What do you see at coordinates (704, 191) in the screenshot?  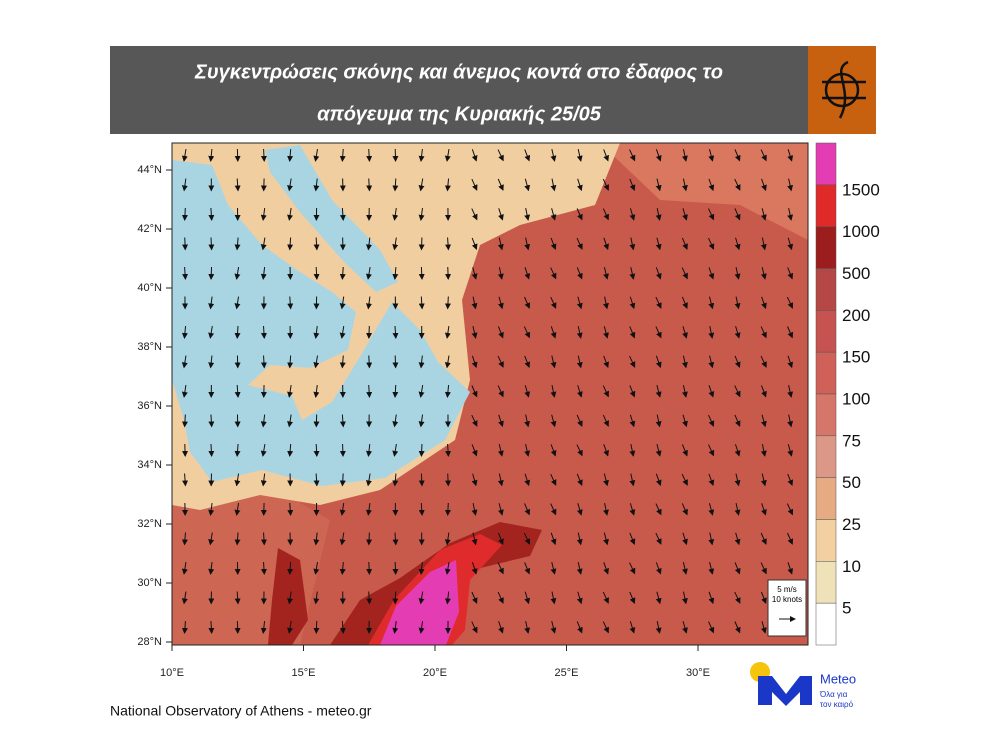 I see `dust-field` at bounding box center [704, 191].